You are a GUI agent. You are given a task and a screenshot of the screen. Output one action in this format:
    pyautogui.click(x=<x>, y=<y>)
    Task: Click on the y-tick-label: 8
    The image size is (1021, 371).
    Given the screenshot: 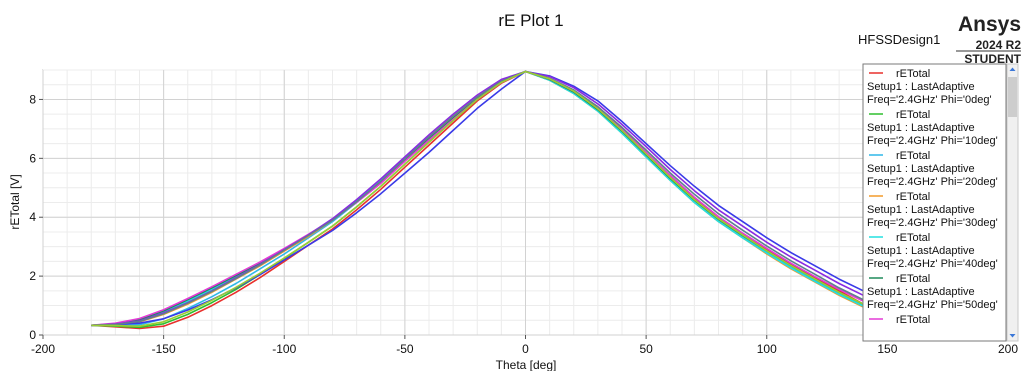 What is the action you would take?
    pyautogui.click(x=32, y=99)
    